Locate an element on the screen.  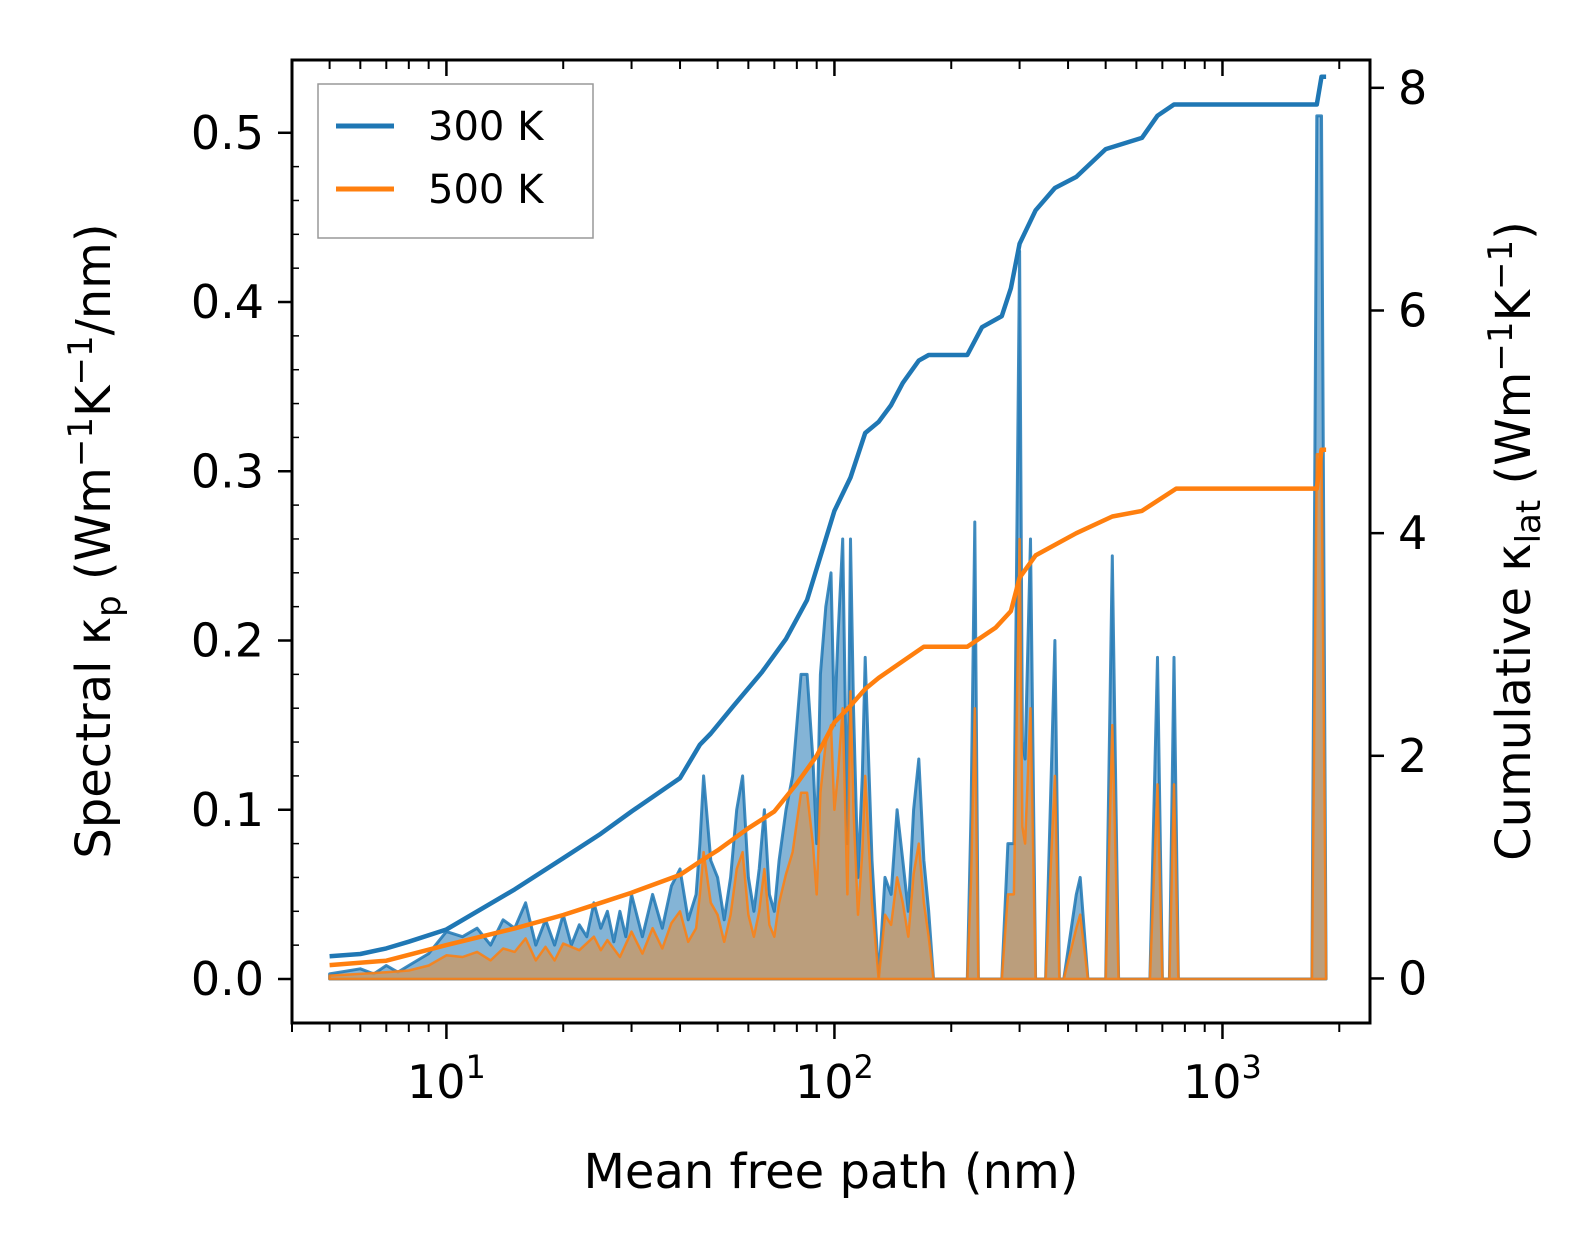
y-left-tick-label: 0.4 is located at coordinates (227, 302).